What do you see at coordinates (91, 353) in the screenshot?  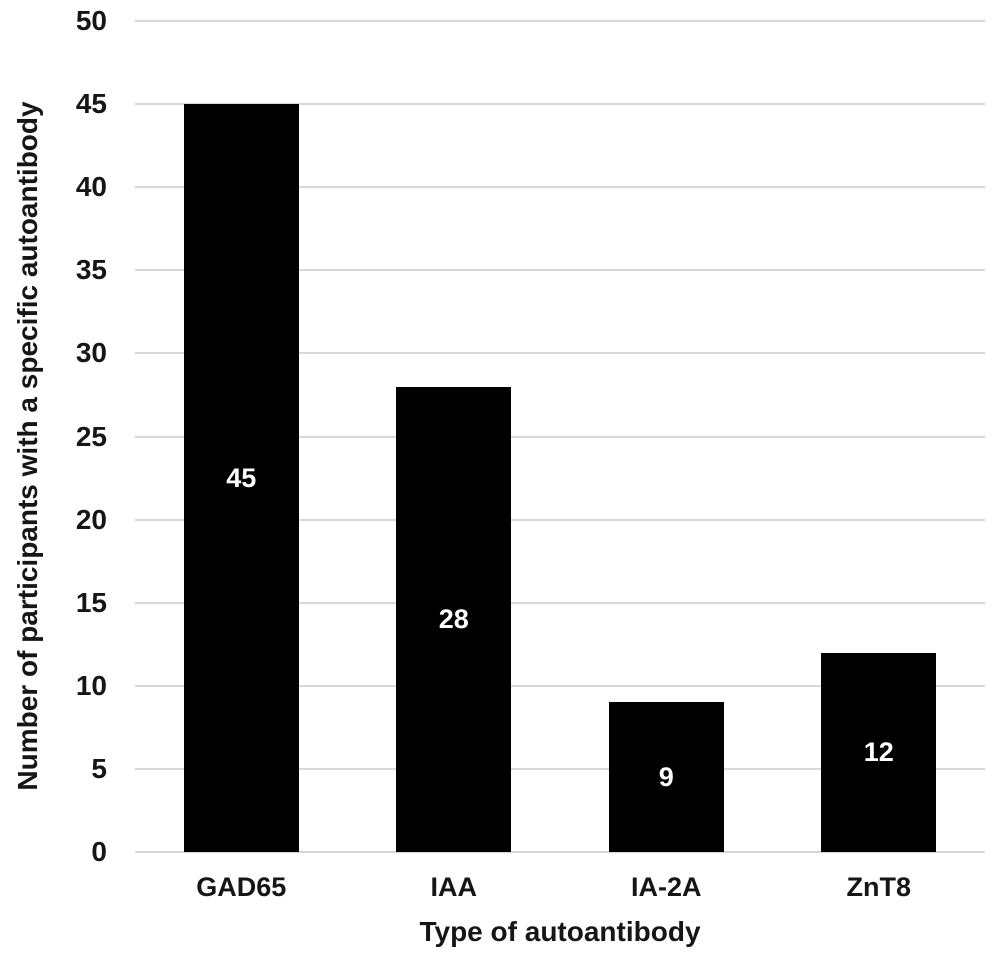 I see `y-tick-label-30: 30` at bounding box center [91, 353].